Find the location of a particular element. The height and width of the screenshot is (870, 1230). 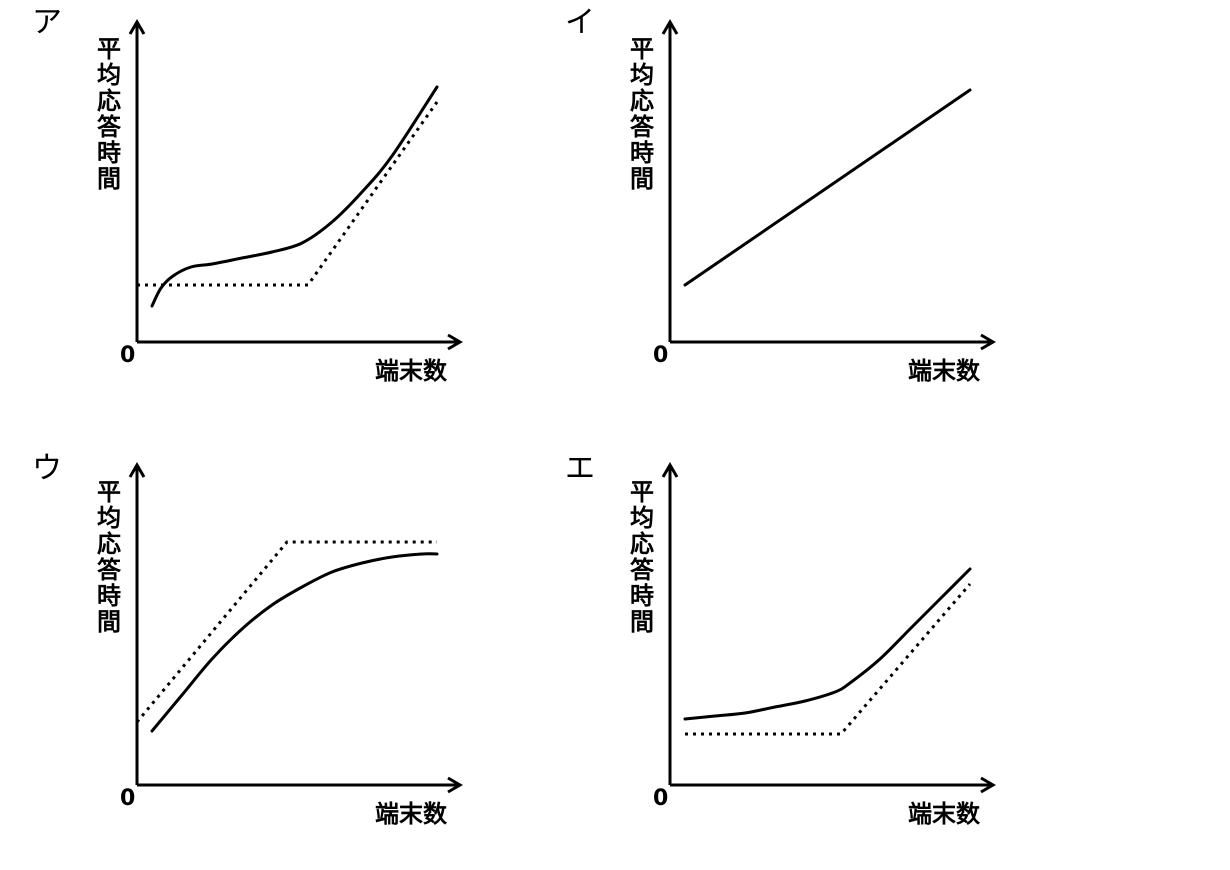

panel-label: イ is located at coordinates (580, 22).